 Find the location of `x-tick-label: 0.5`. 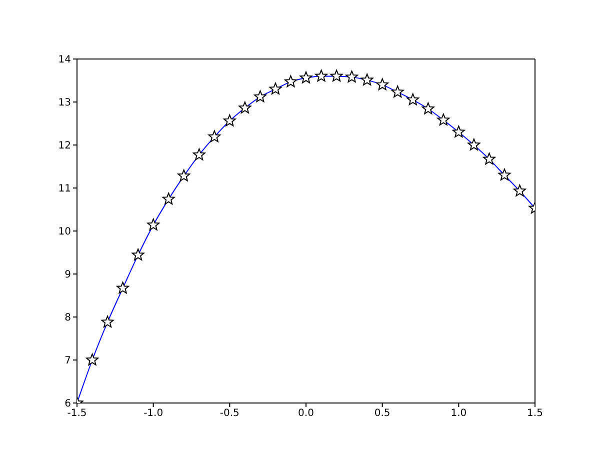

x-tick-label: 0.5 is located at coordinates (382, 414).